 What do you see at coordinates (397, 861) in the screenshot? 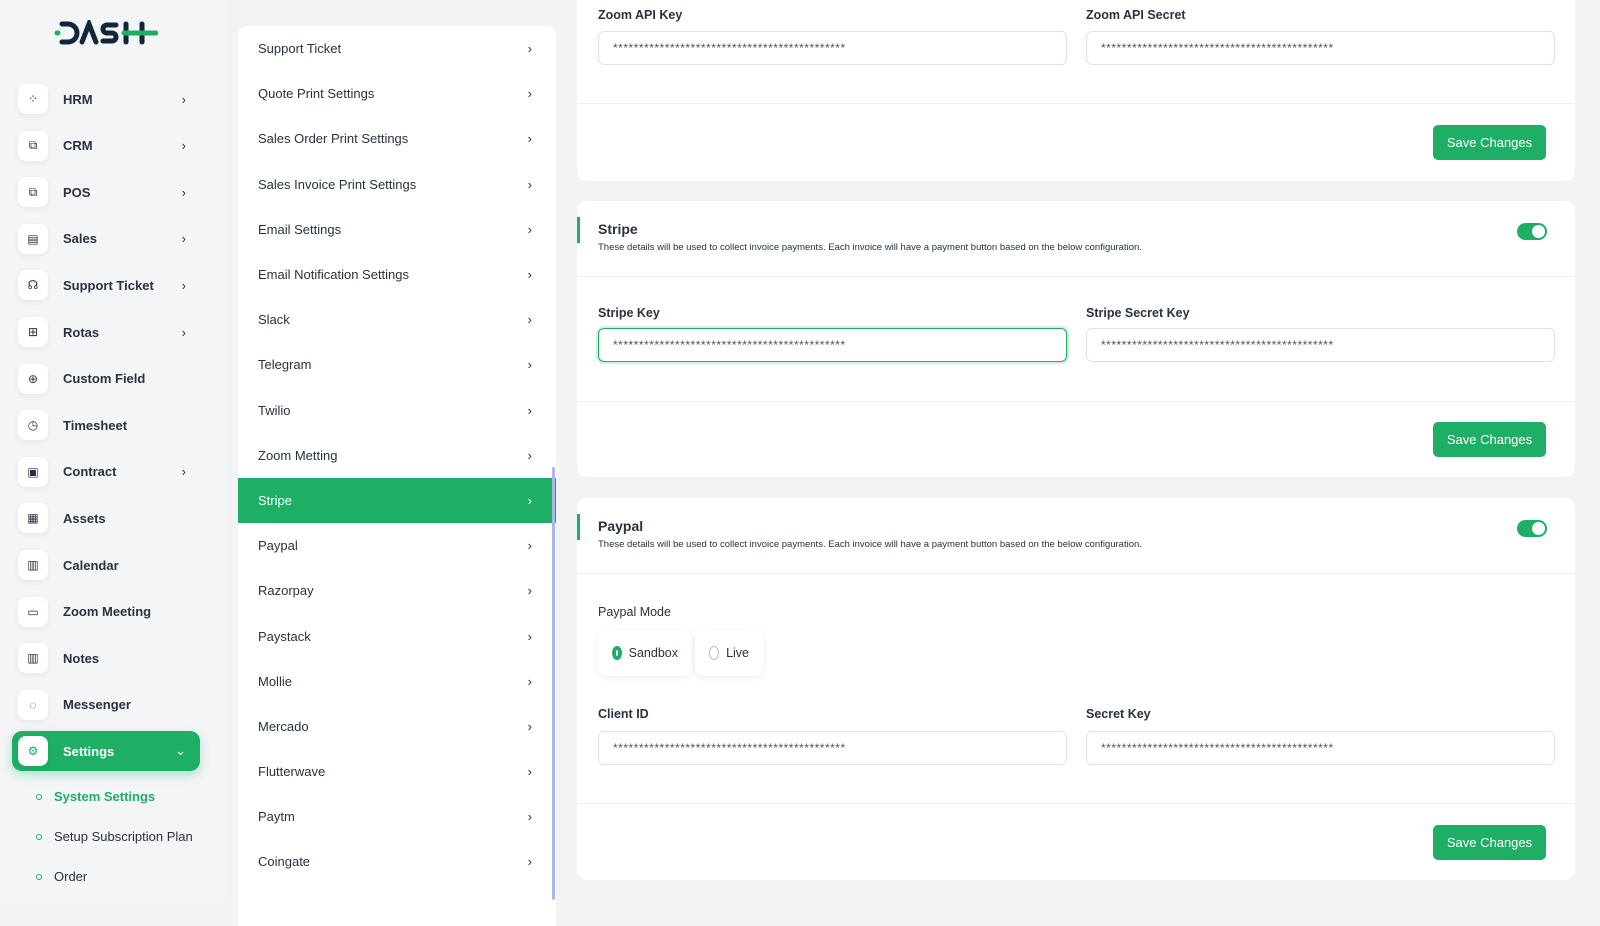
I see `settings-menu-item: Coingate ›` at bounding box center [397, 861].